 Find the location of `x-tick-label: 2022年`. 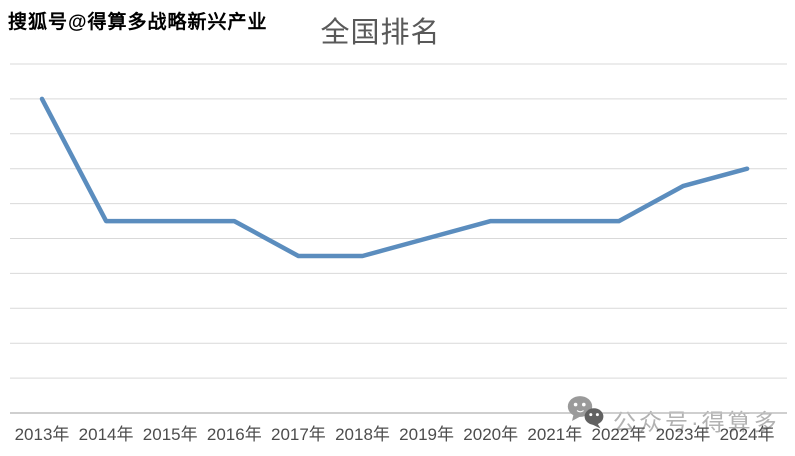

x-tick-label: 2022年 is located at coordinates (618, 434).